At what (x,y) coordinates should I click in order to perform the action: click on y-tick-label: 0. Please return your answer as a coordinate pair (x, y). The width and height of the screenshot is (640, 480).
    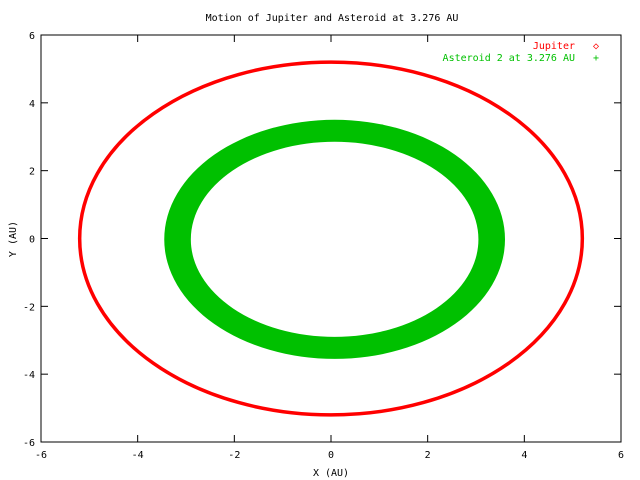
    Looking at the image, I should click on (32, 240).